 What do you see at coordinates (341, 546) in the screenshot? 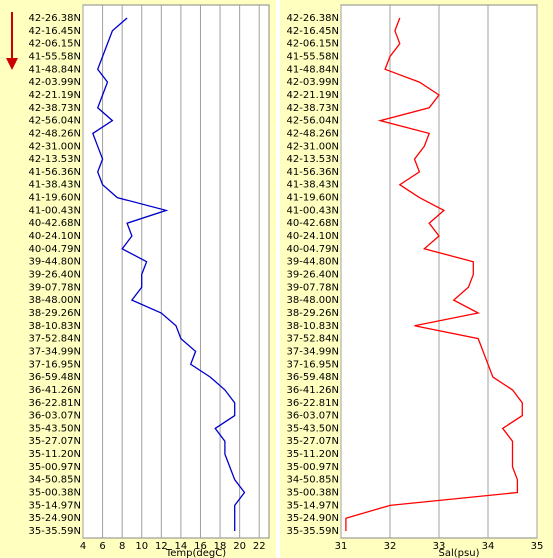
I see `x-tick-label: 31` at bounding box center [341, 546].